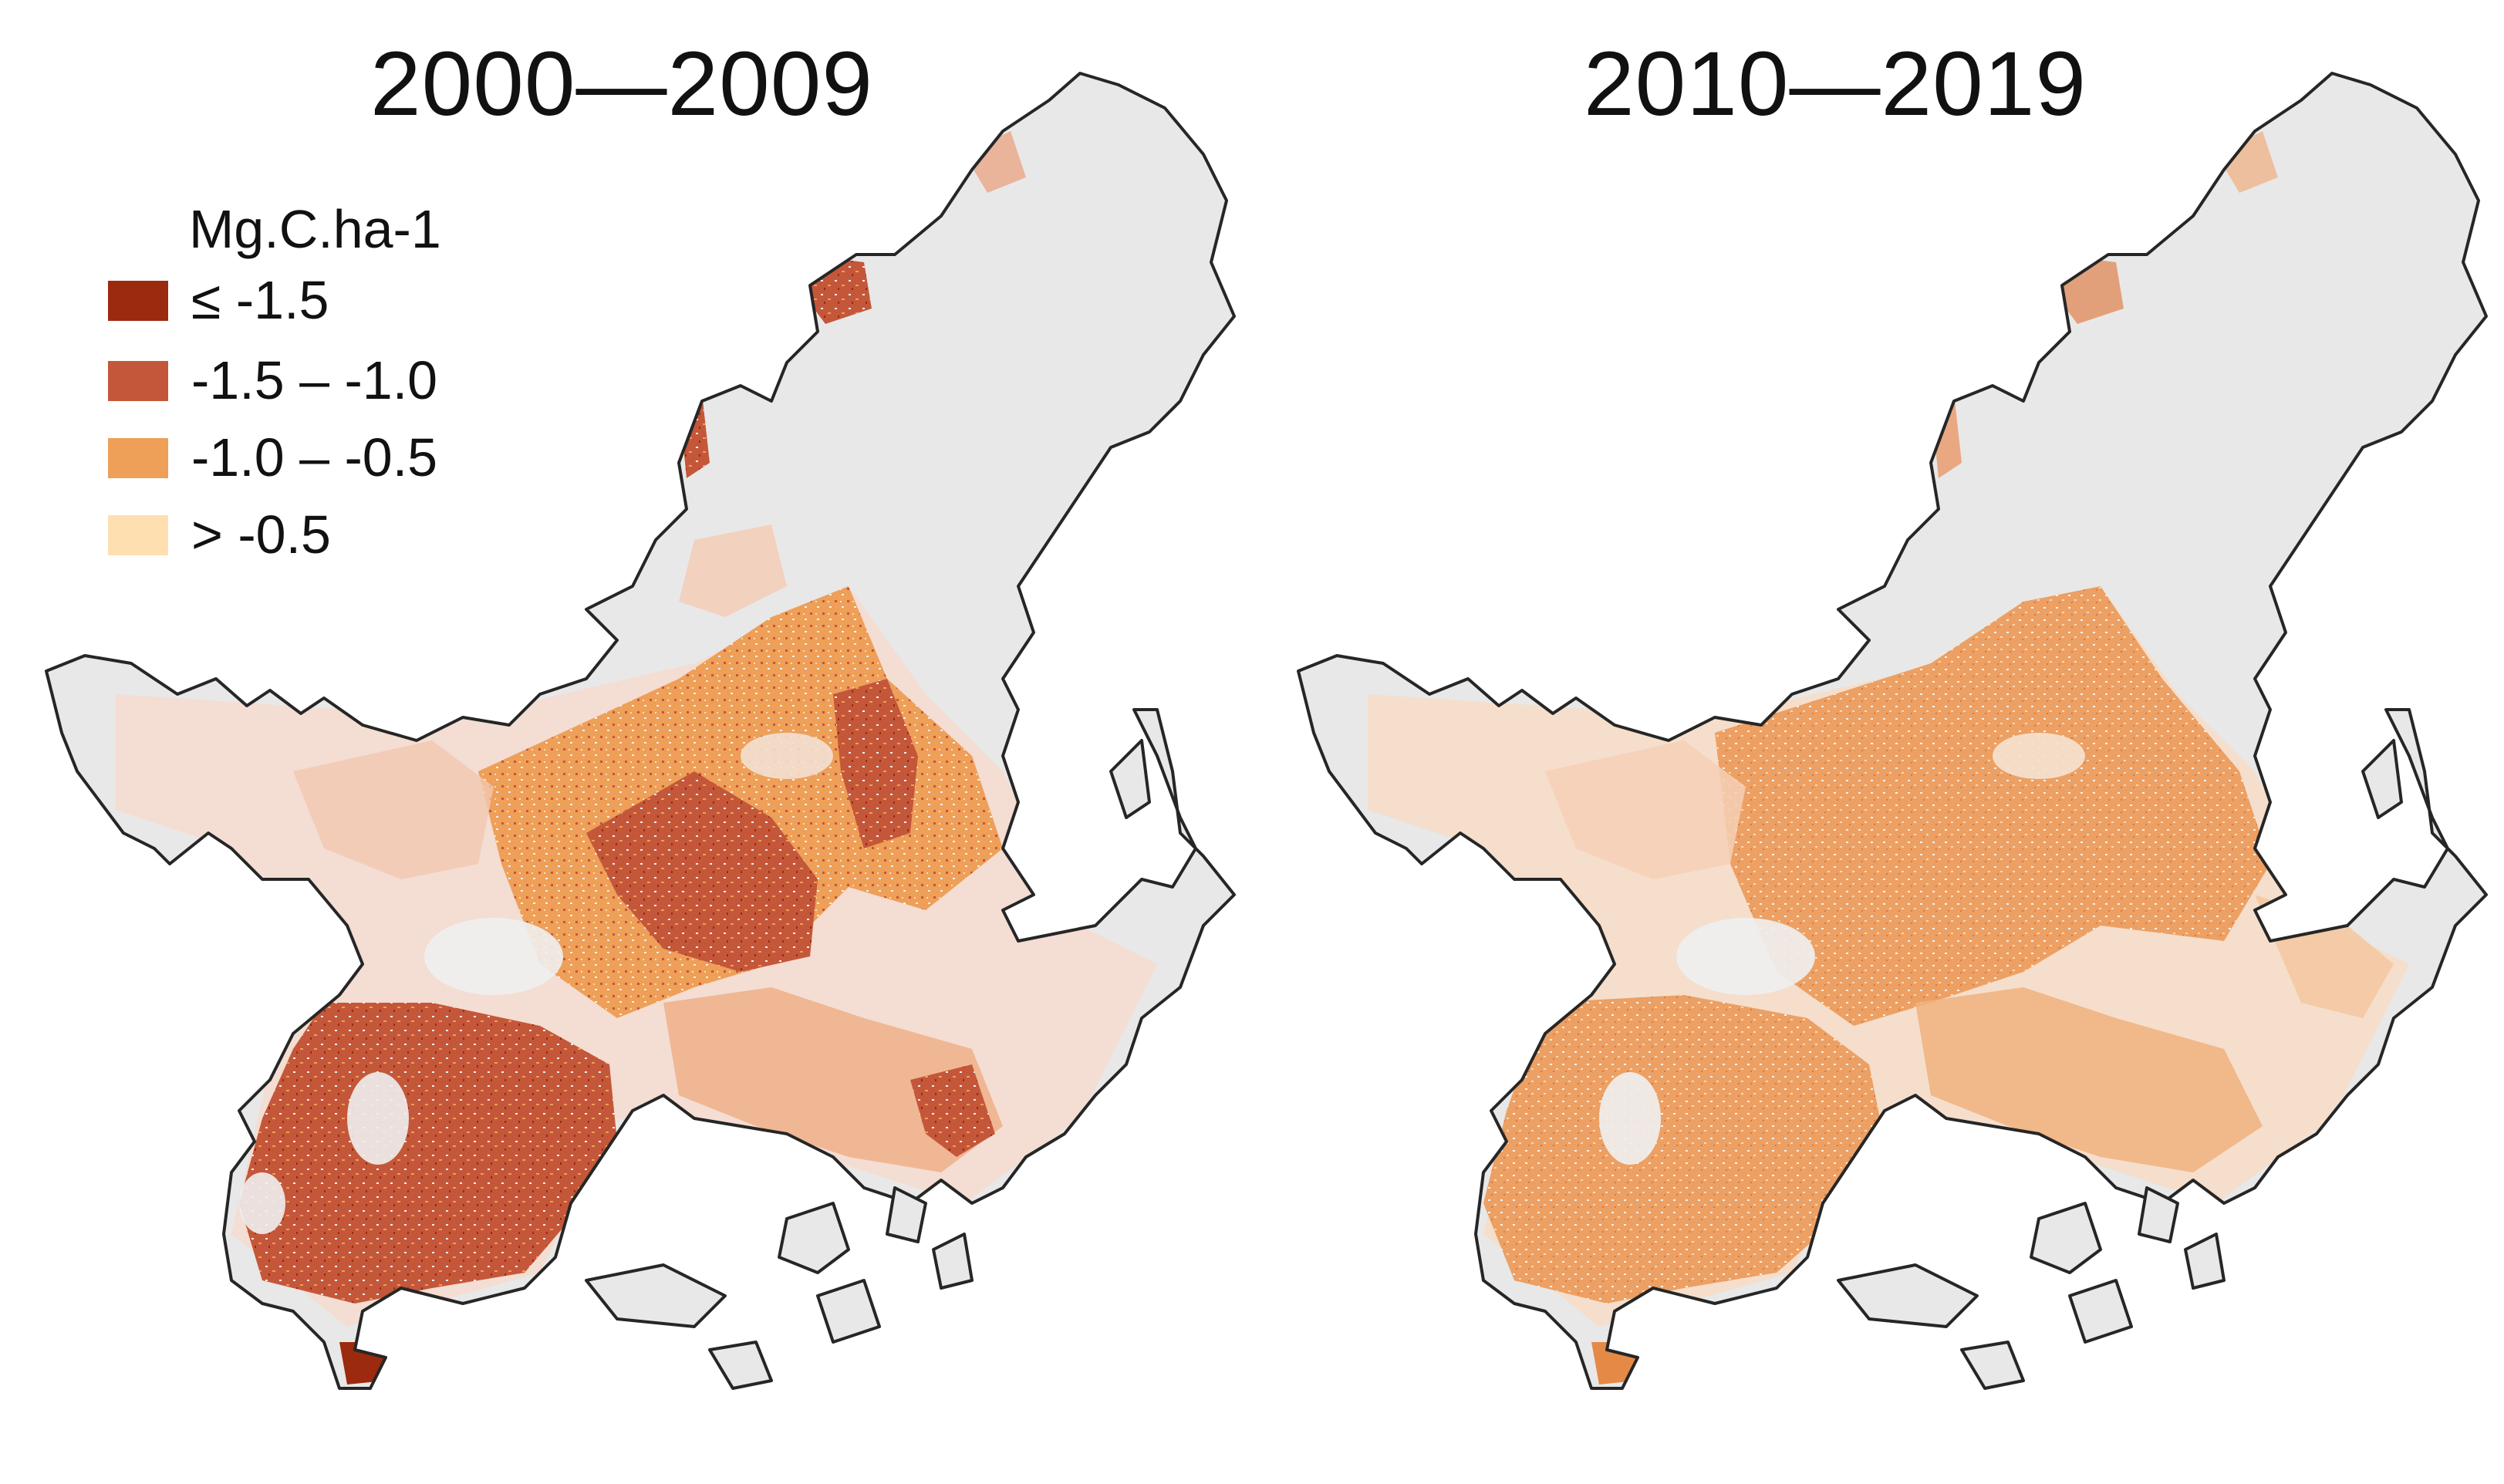  What do you see at coordinates (315, 229) in the screenshot?
I see `legend-title: Mg.C.ha-1` at bounding box center [315, 229].